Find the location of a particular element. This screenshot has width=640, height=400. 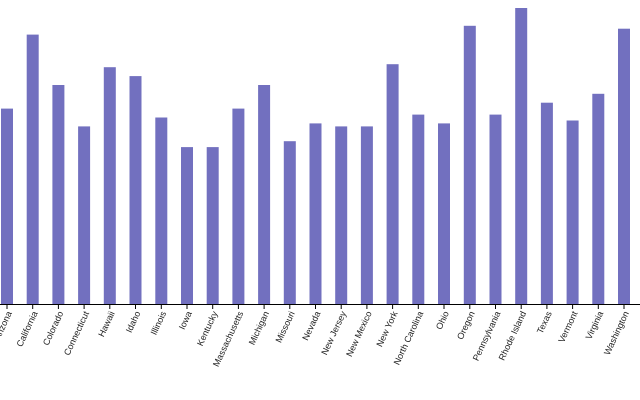

bar-connecticut is located at coordinates (84, 215).